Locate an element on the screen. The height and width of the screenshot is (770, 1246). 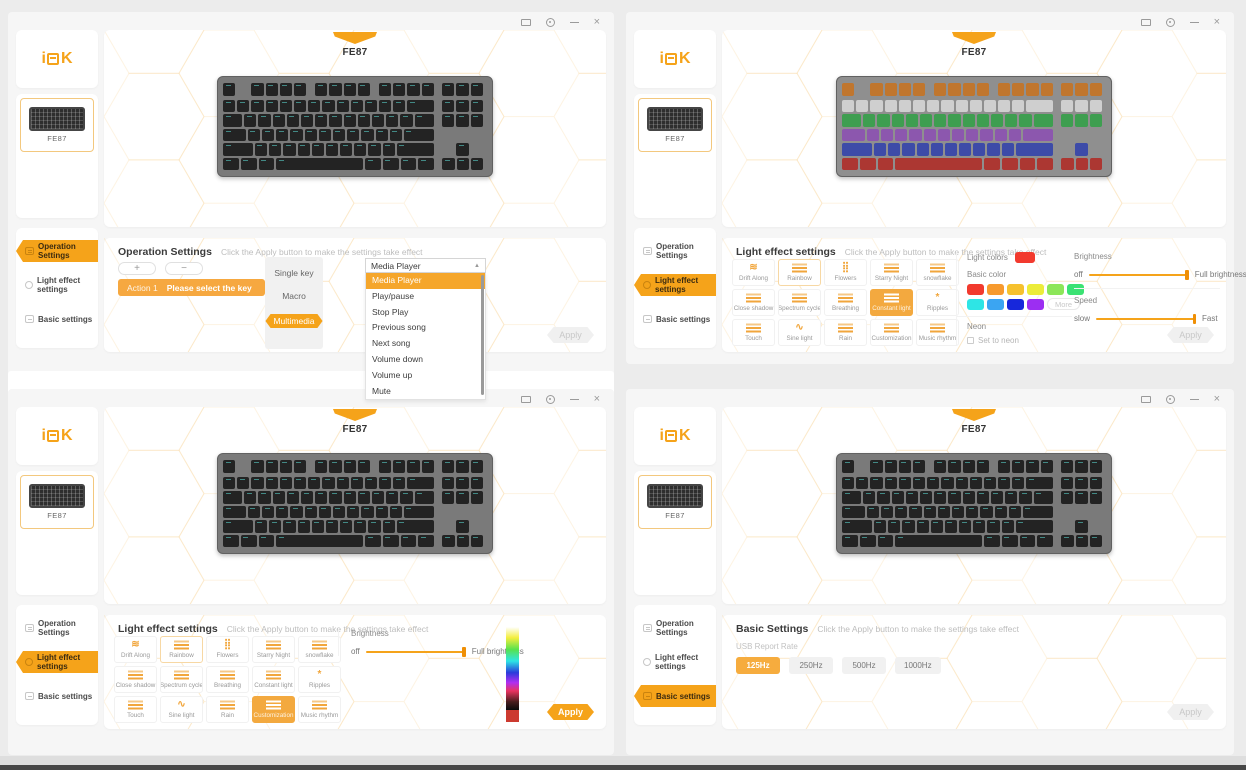
report-rate-button: 125Hz is located at coordinates (758, 665).